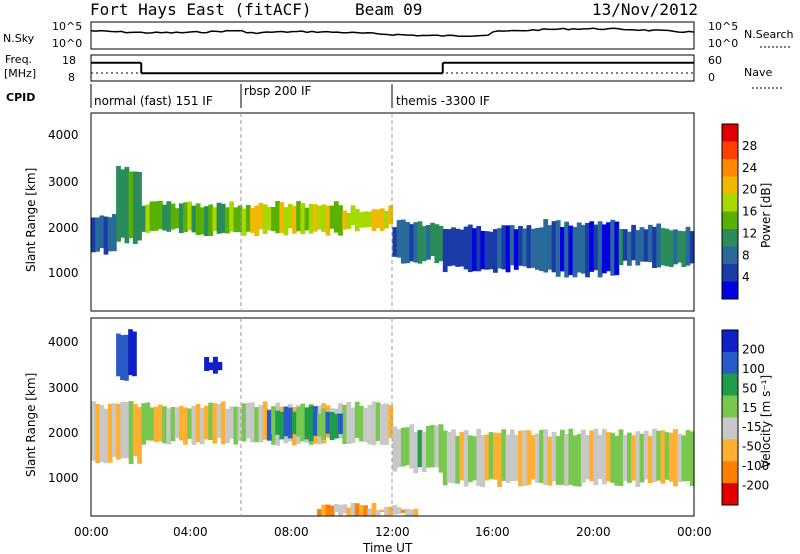 The height and width of the screenshot is (554, 800). Describe the element at coordinates (388, 9) in the screenshot. I see `beam-label: Beam 09` at that location.